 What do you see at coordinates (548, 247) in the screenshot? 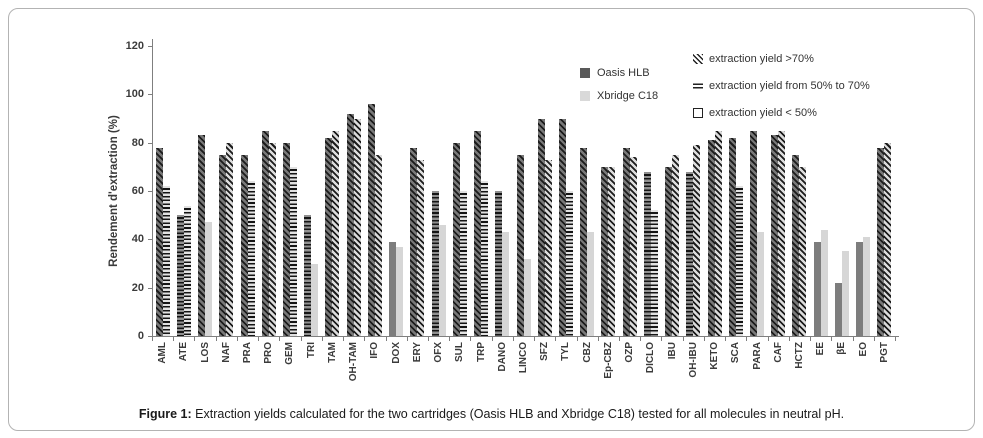
I see `bar-SFZ-xbridge-c18` at bounding box center [548, 247].